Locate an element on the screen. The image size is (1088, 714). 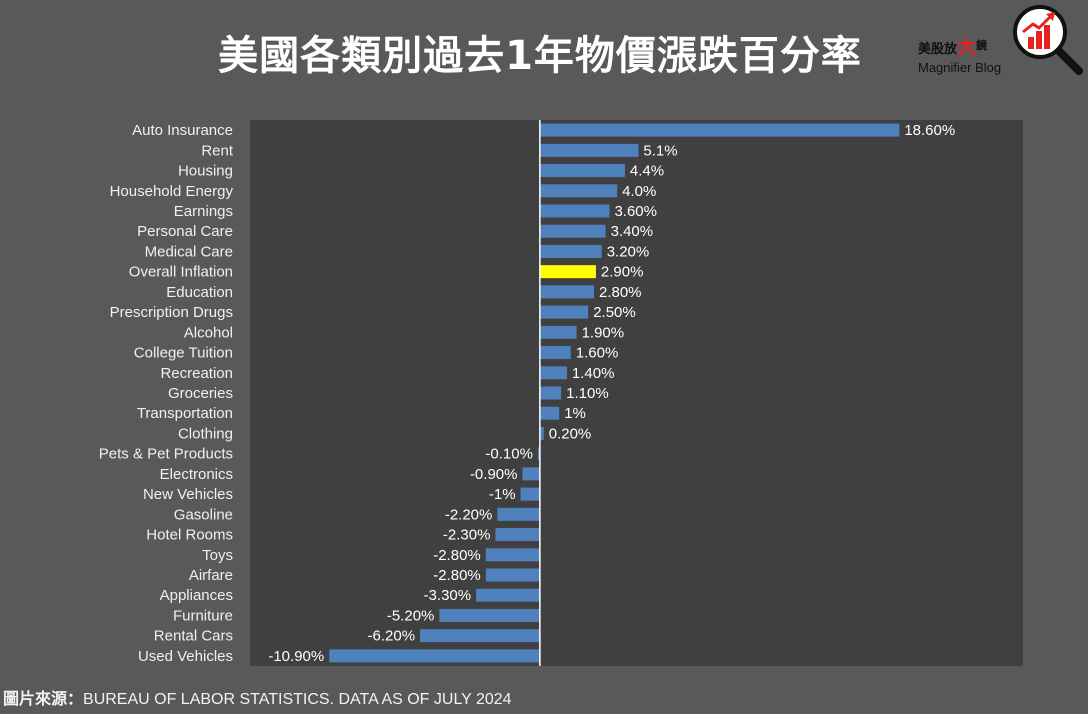
data-label-gasoline: -2.20% is located at coordinates (469, 514).